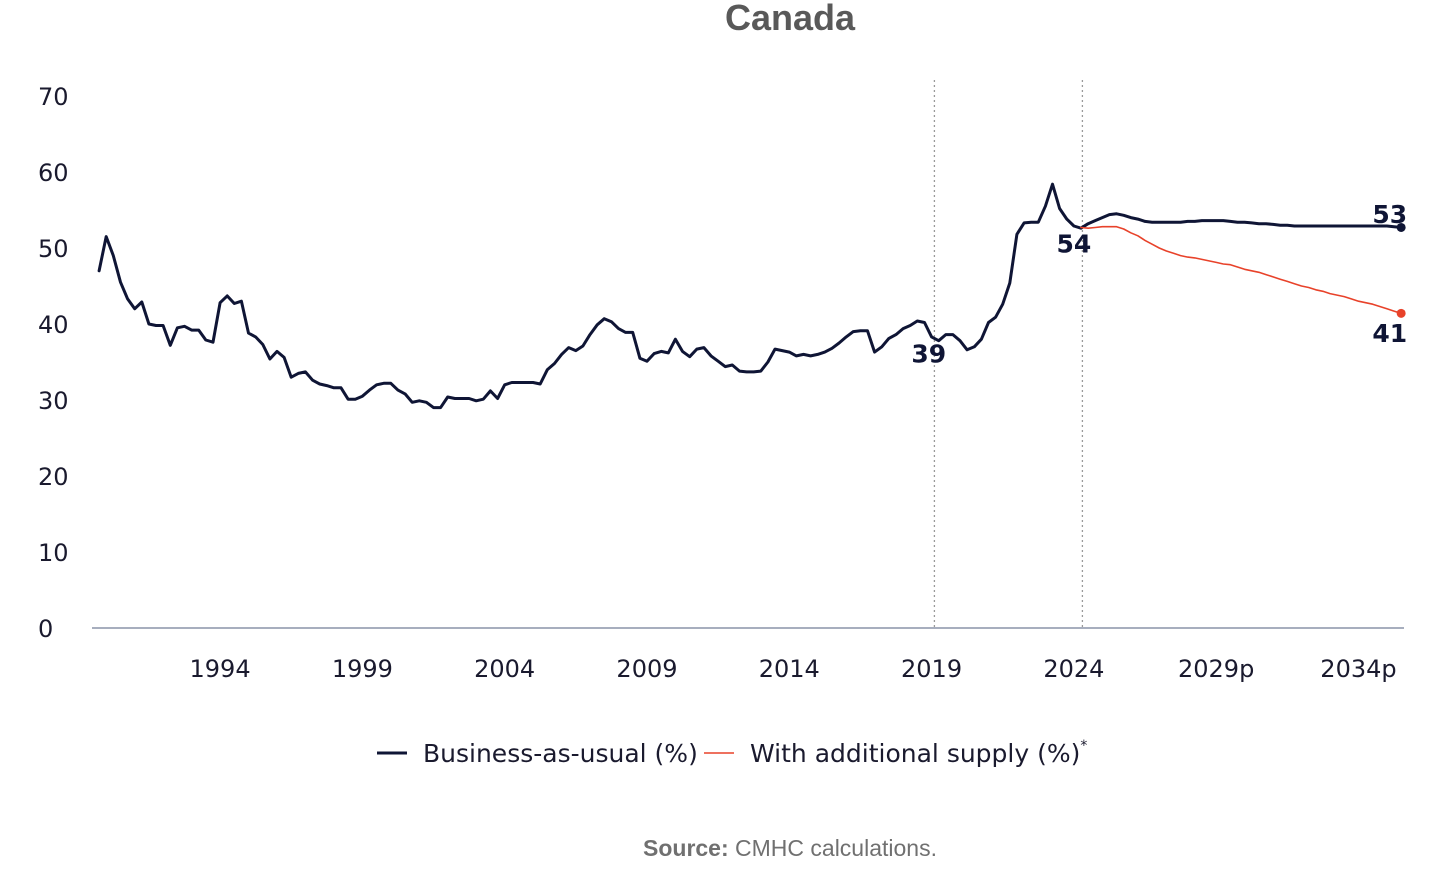 The width and height of the screenshot is (1456, 870). What do you see at coordinates (1389, 333) in the screenshot?
I see `data-label: 41` at bounding box center [1389, 333].